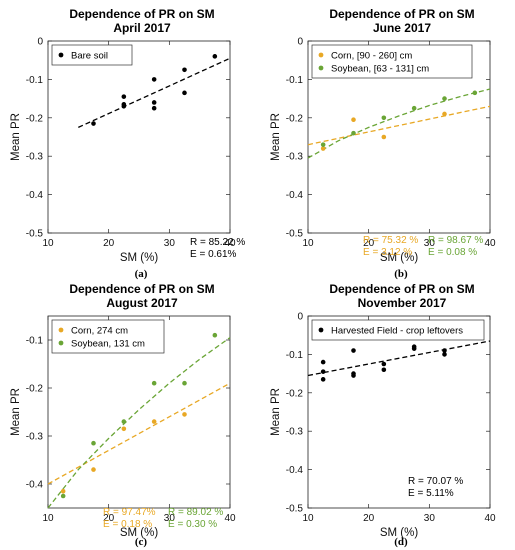  Describe the element at coordinates (141, 542) in the screenshot. I see `panel-caption: (c)` at that location.